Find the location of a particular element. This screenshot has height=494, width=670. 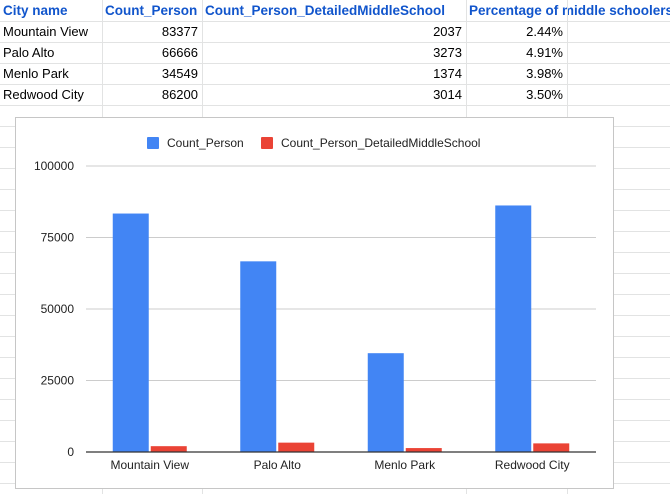

percentage-cell: 4.91% is located at coordinates (544, 52).